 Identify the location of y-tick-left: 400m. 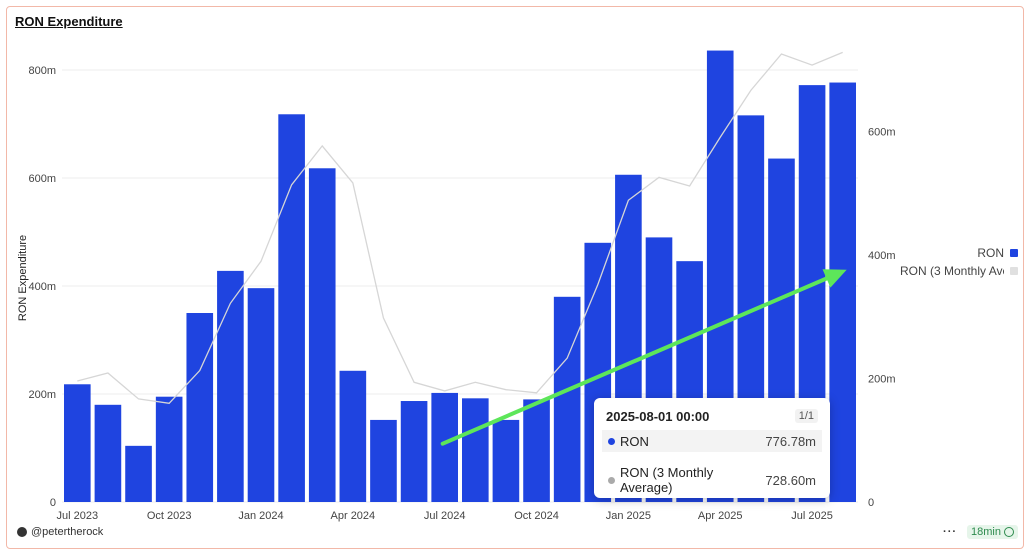
(42, 287).